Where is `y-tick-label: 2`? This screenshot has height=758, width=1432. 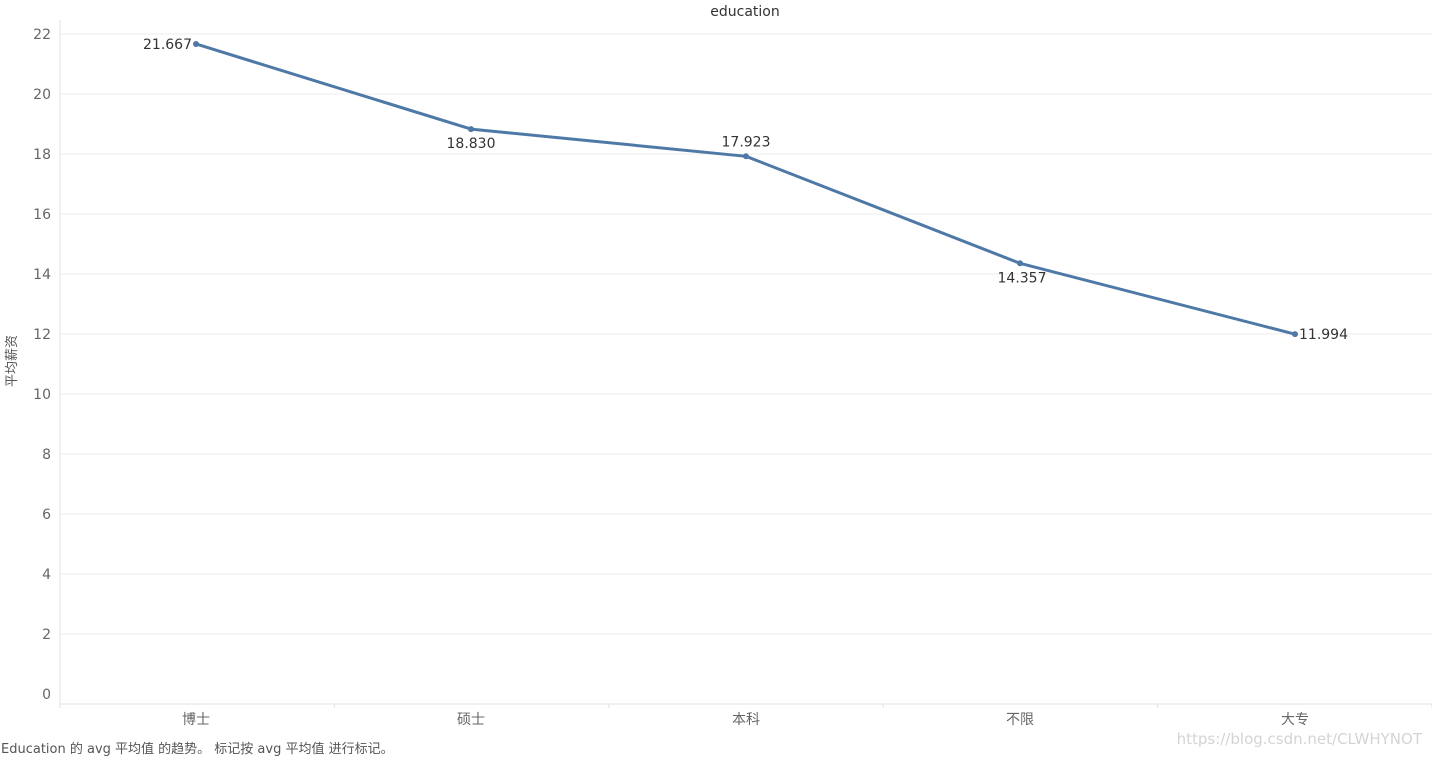
y-tick-label: 2 is located at coordinates (46, 635).